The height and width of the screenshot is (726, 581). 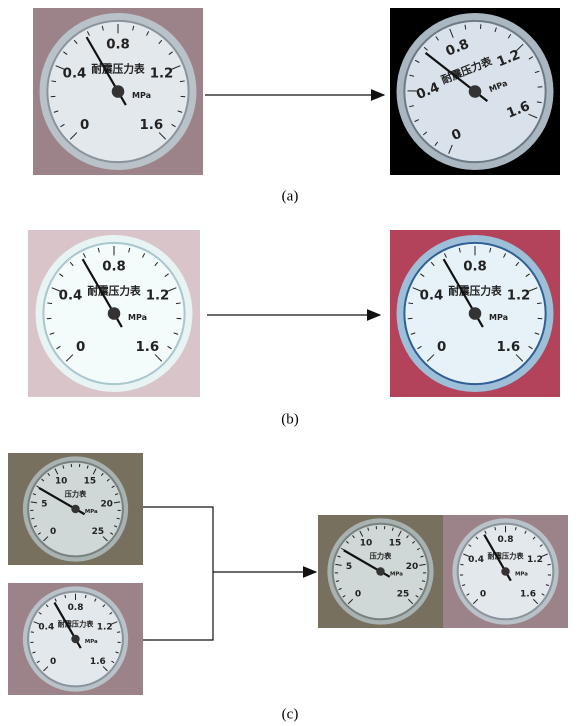 I want to click on gauge-title: 耐震压力表, so click(x=505, y=556).